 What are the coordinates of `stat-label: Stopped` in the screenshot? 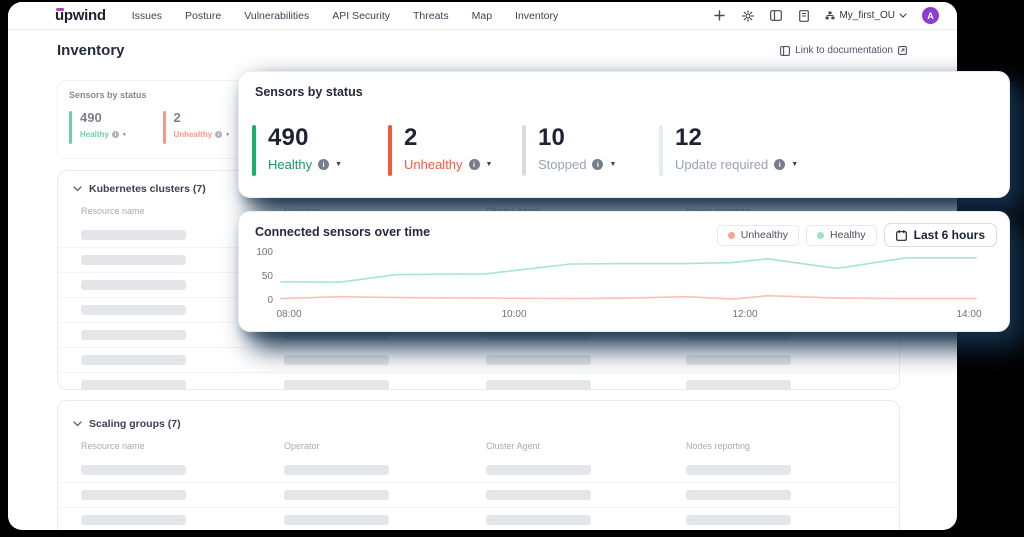 It's located at (562, 164).